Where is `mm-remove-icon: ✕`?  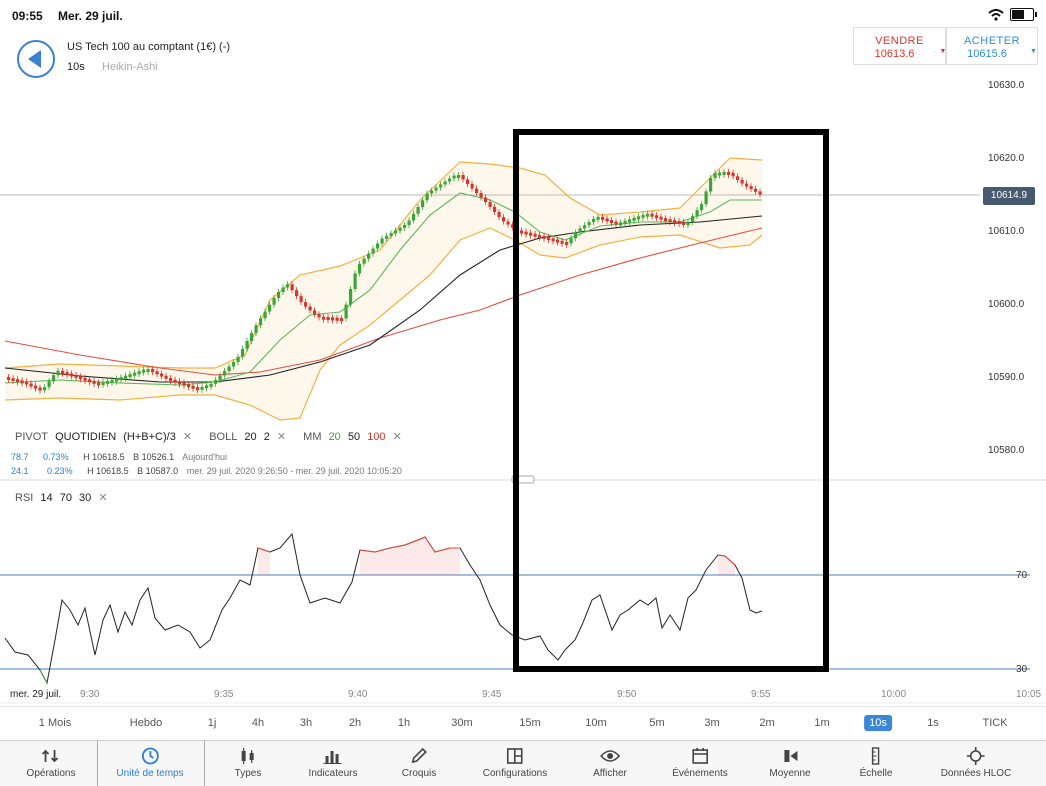 mm-remove-icon: ✕ is located at coordinates (397, 437).